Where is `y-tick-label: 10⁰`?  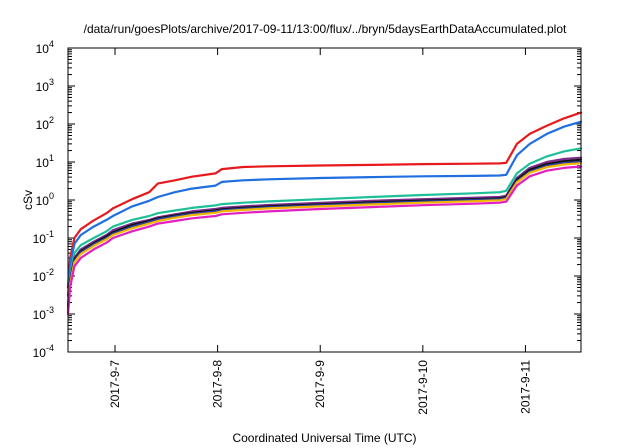 y-tick-label: 10⁰ is located at coordinates (45, 199).